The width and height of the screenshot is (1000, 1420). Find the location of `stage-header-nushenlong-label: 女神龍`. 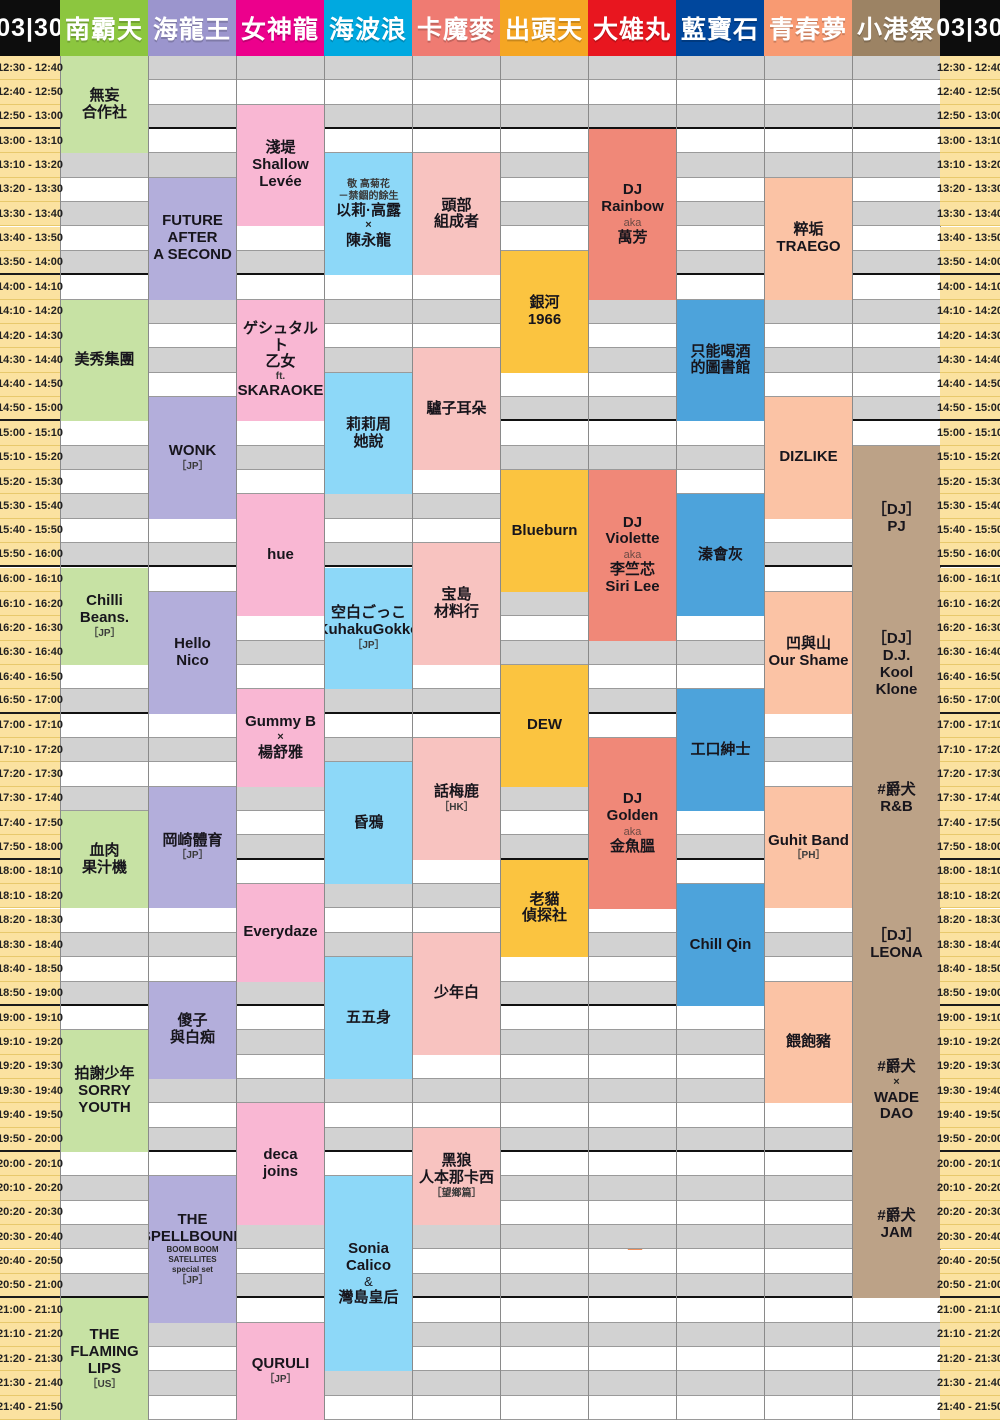

stage-header-nushenlong-label: 女神龍 is located at coordinates (279, 30).